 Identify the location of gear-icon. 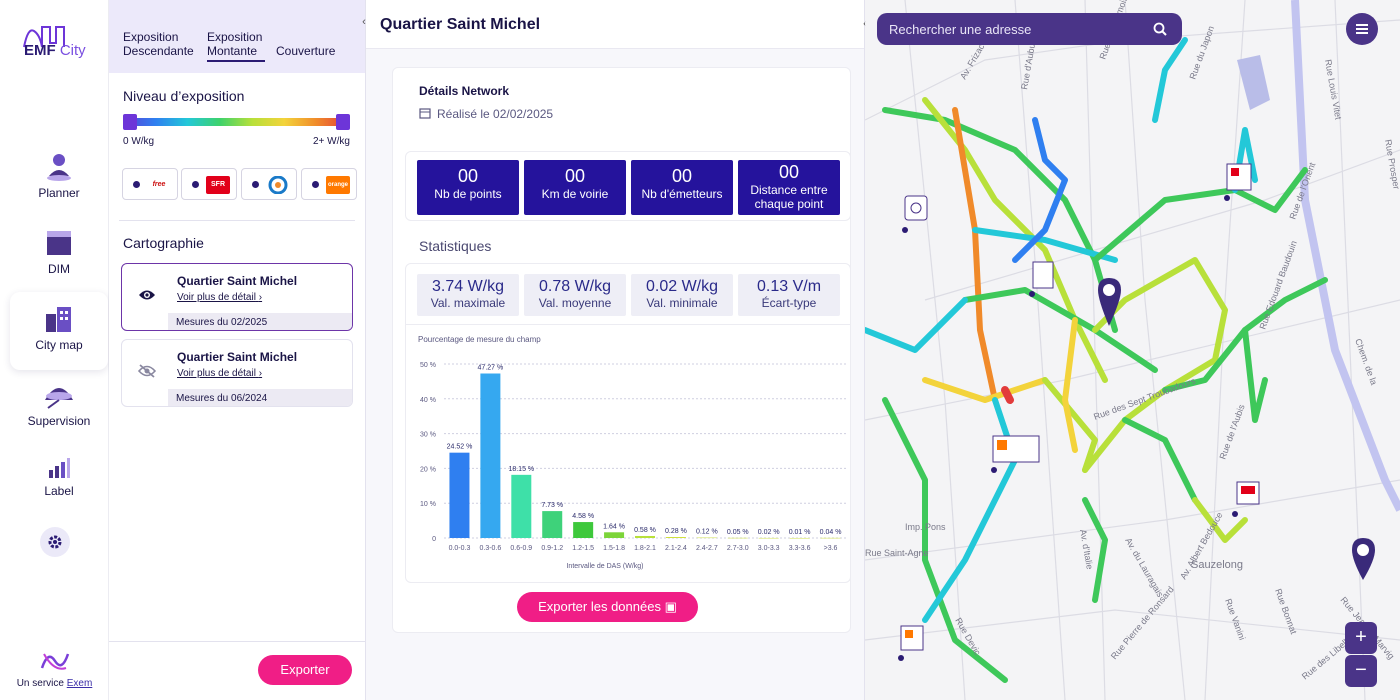
(55, 542).